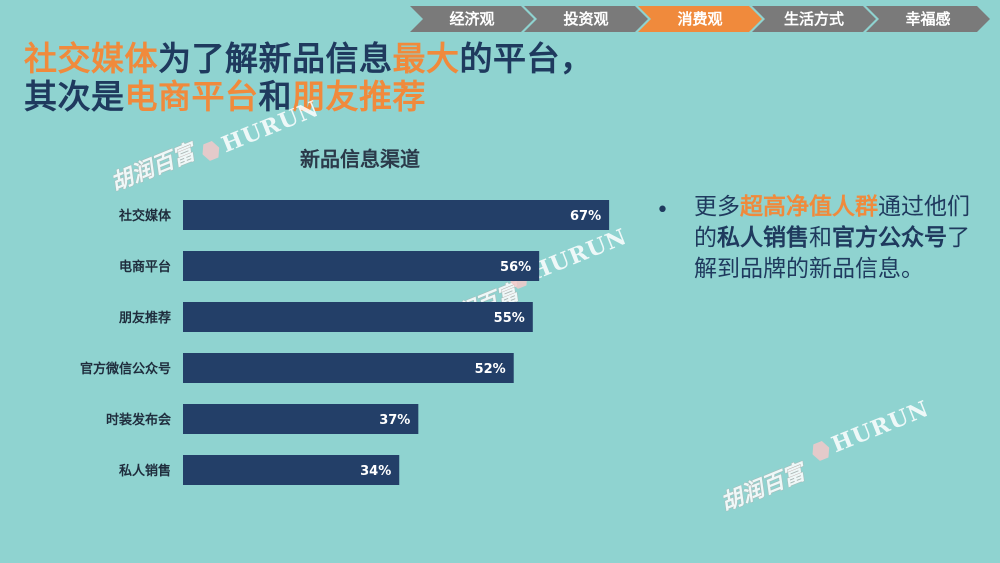 This screenshot has width=1000, height=563. Describe the element at coordinates (509, 318) in the screenshot. I see `value-label: 55%` at that location.